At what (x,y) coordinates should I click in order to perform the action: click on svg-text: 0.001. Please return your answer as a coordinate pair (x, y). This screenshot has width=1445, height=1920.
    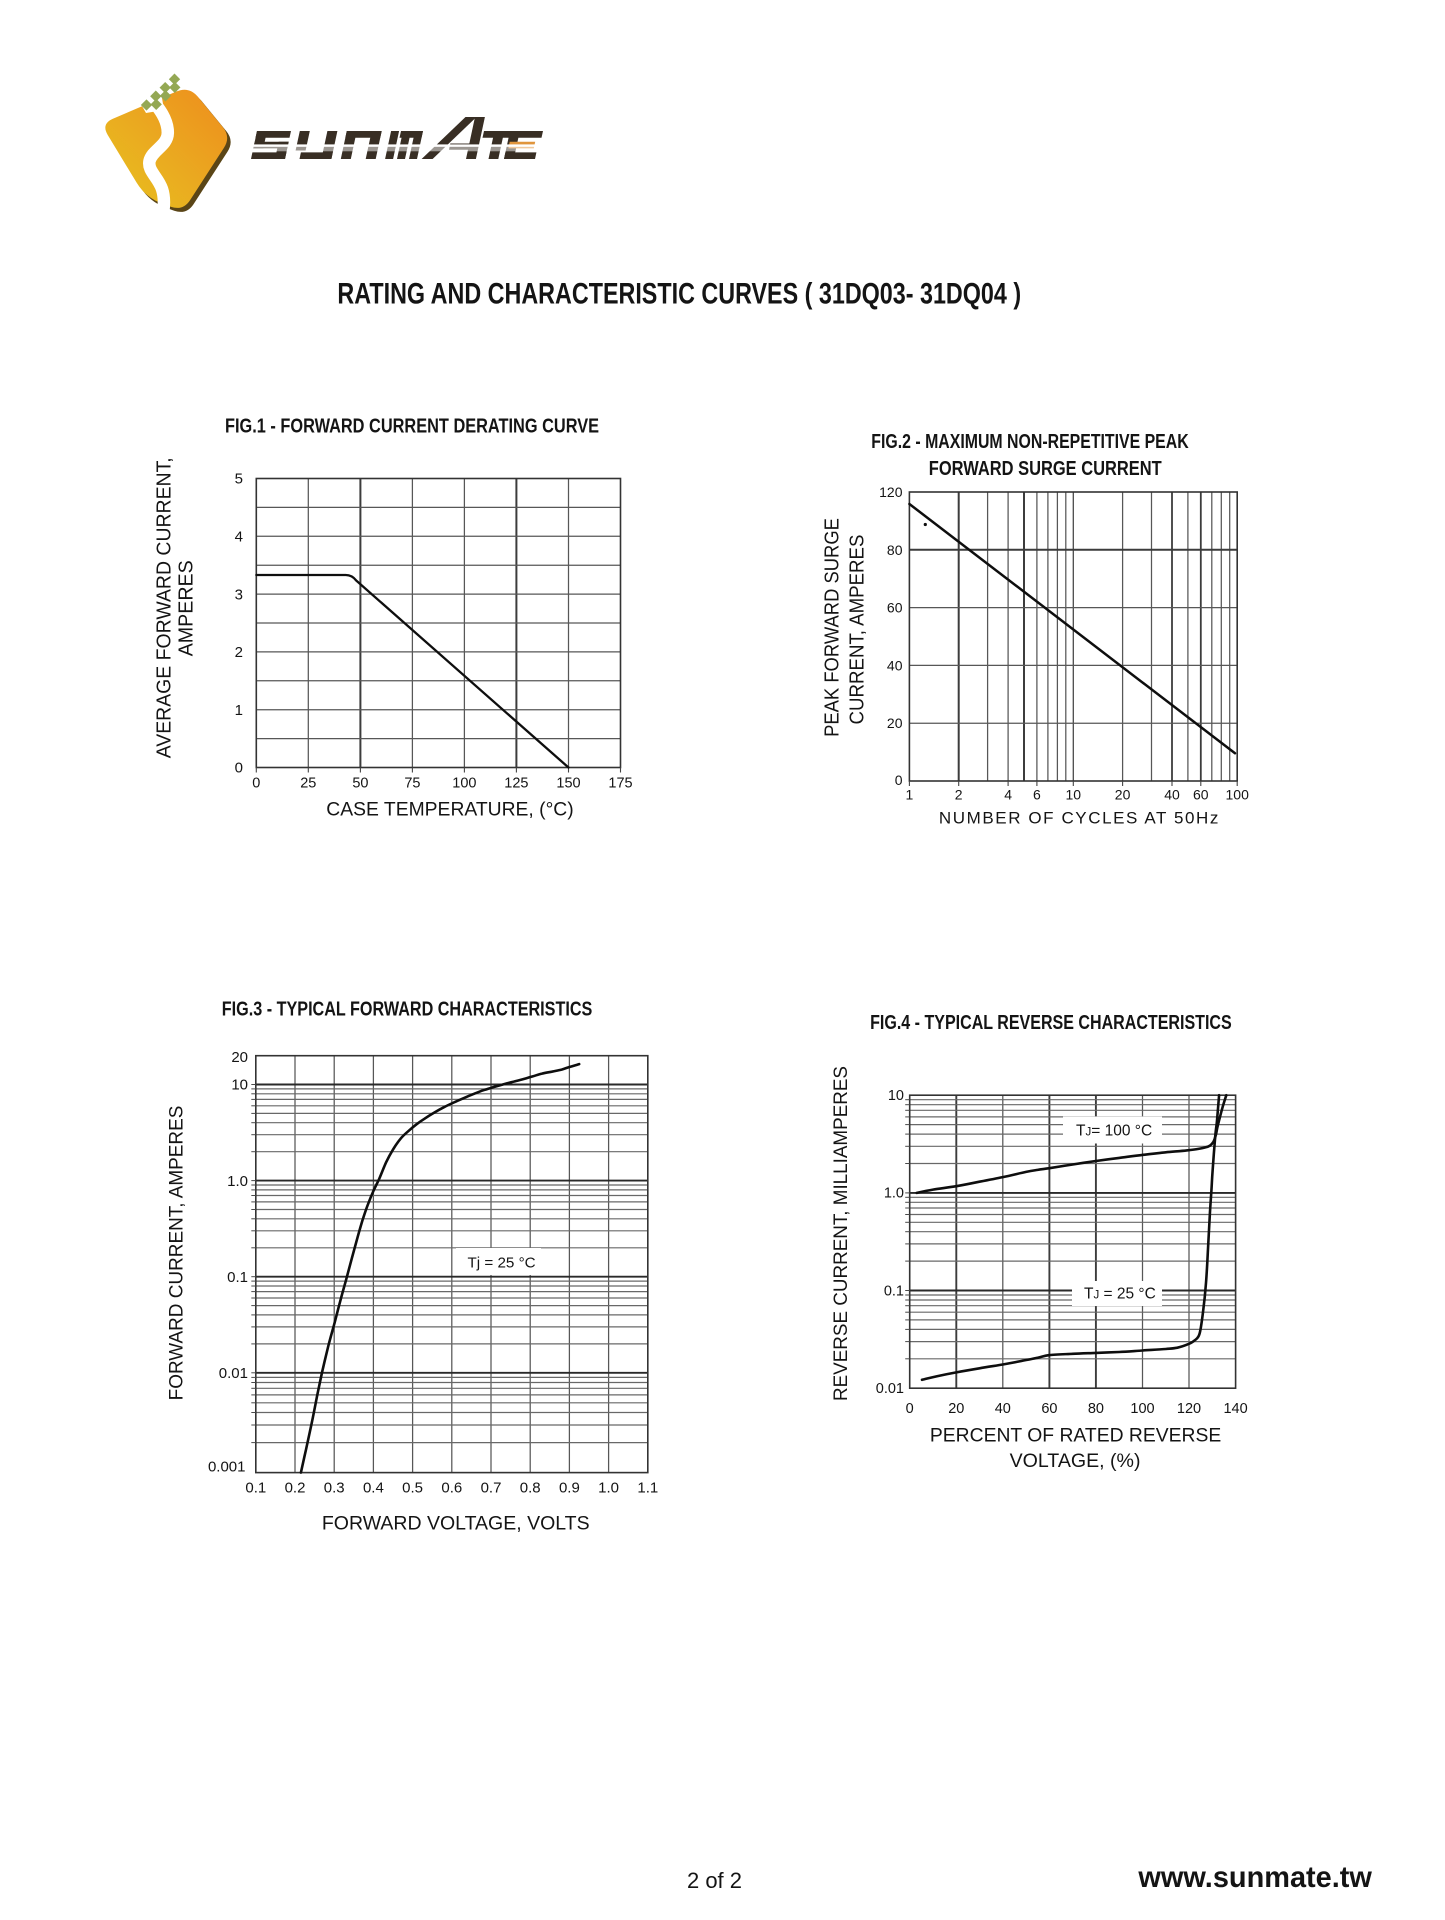
    Looking at the image, I should click on (227, 1467).